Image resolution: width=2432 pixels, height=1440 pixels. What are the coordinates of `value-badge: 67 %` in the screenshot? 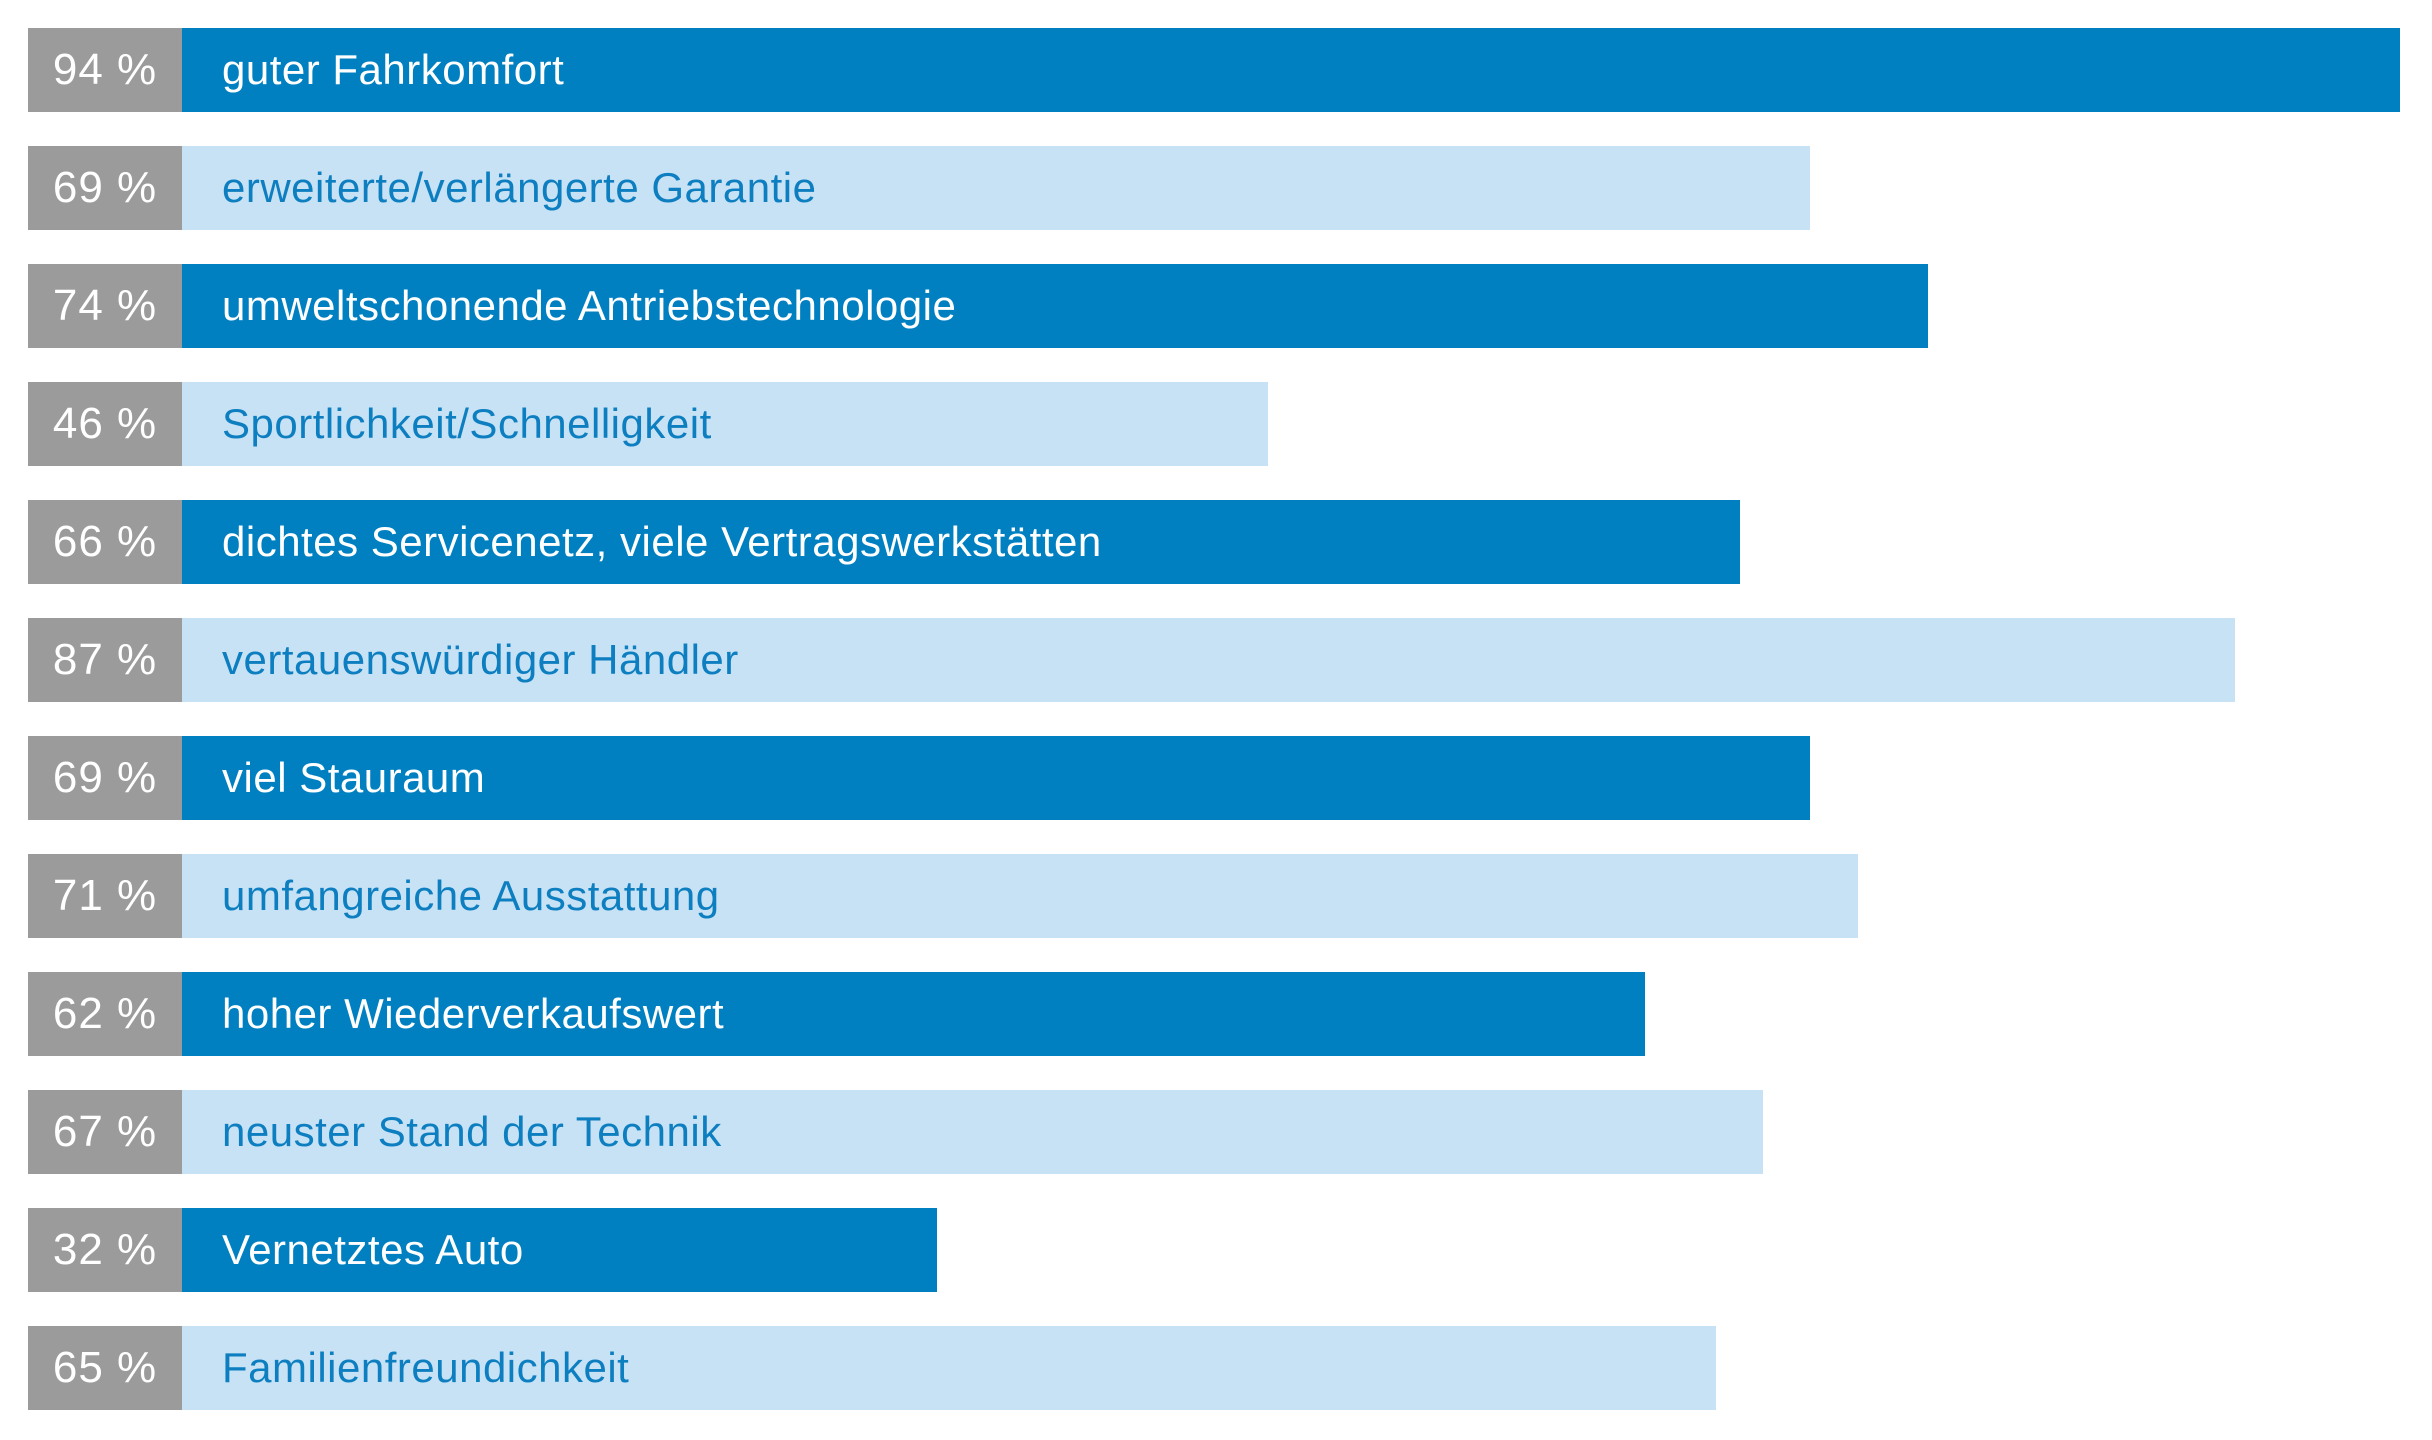 It's located at (105, 1132).